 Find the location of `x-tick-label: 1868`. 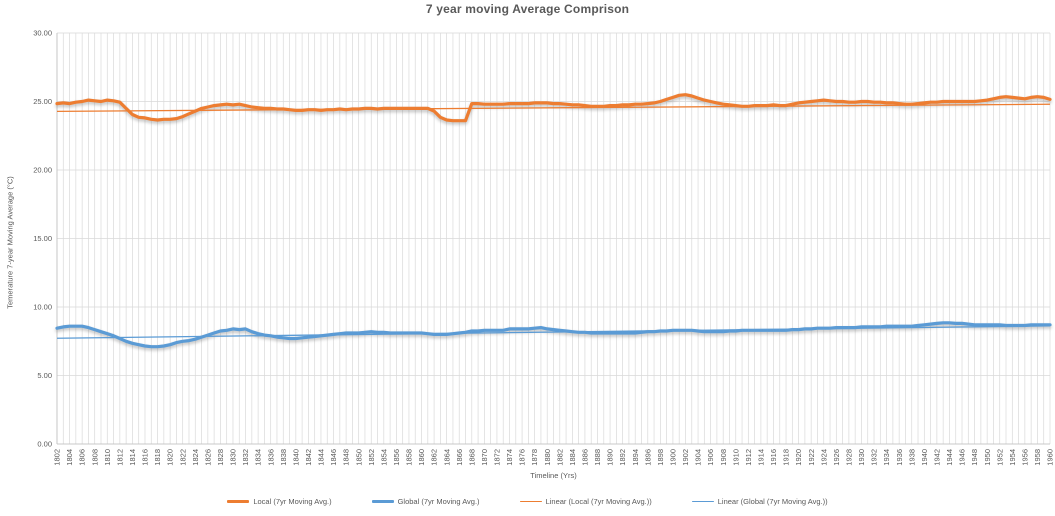

x-tick-label: 1868 is located at coordinates (471, 457).